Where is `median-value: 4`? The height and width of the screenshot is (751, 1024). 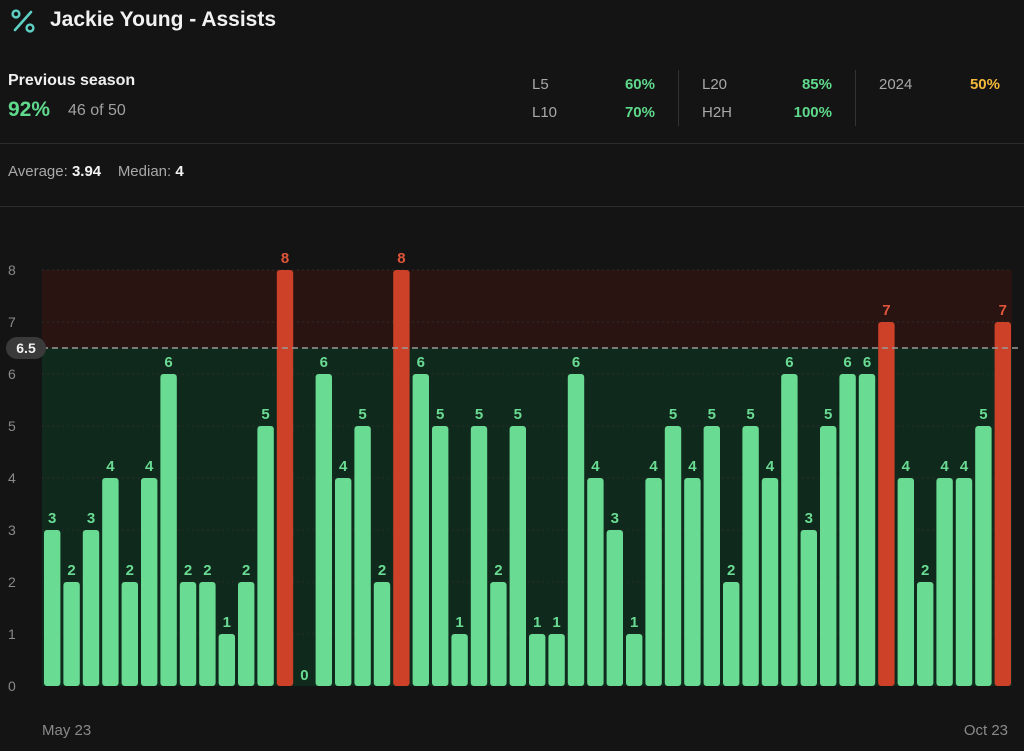
median-value: 4 is located at coordinates (179, 171).